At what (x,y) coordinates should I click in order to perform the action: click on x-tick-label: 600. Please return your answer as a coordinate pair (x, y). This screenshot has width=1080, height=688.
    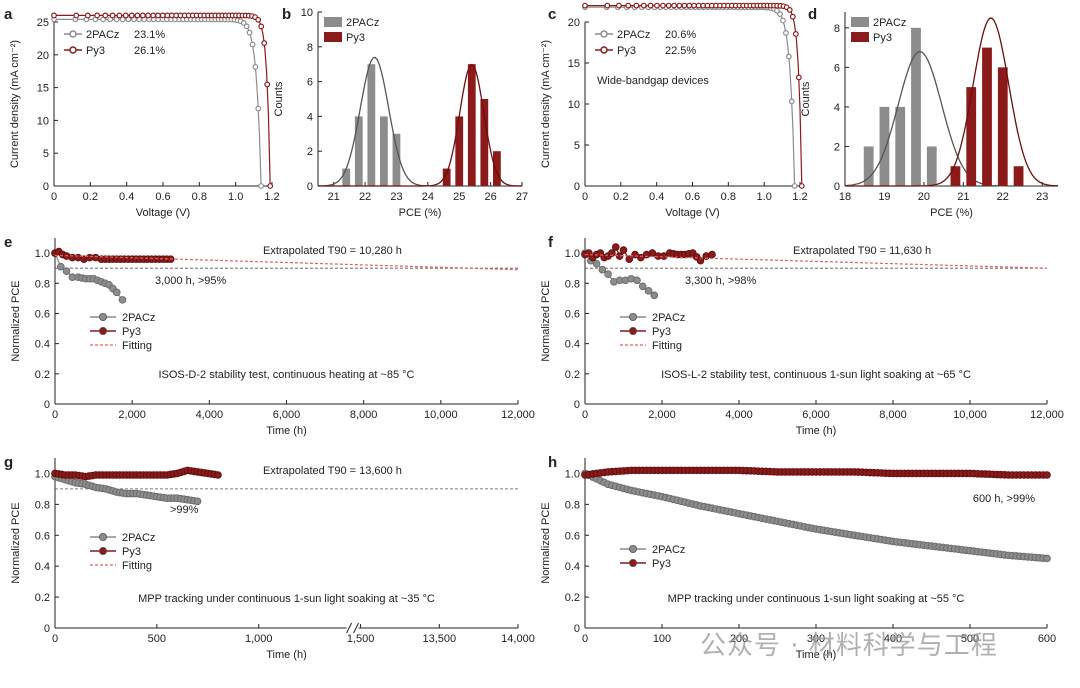
    Looking at the image, I should click on (1047, 639).